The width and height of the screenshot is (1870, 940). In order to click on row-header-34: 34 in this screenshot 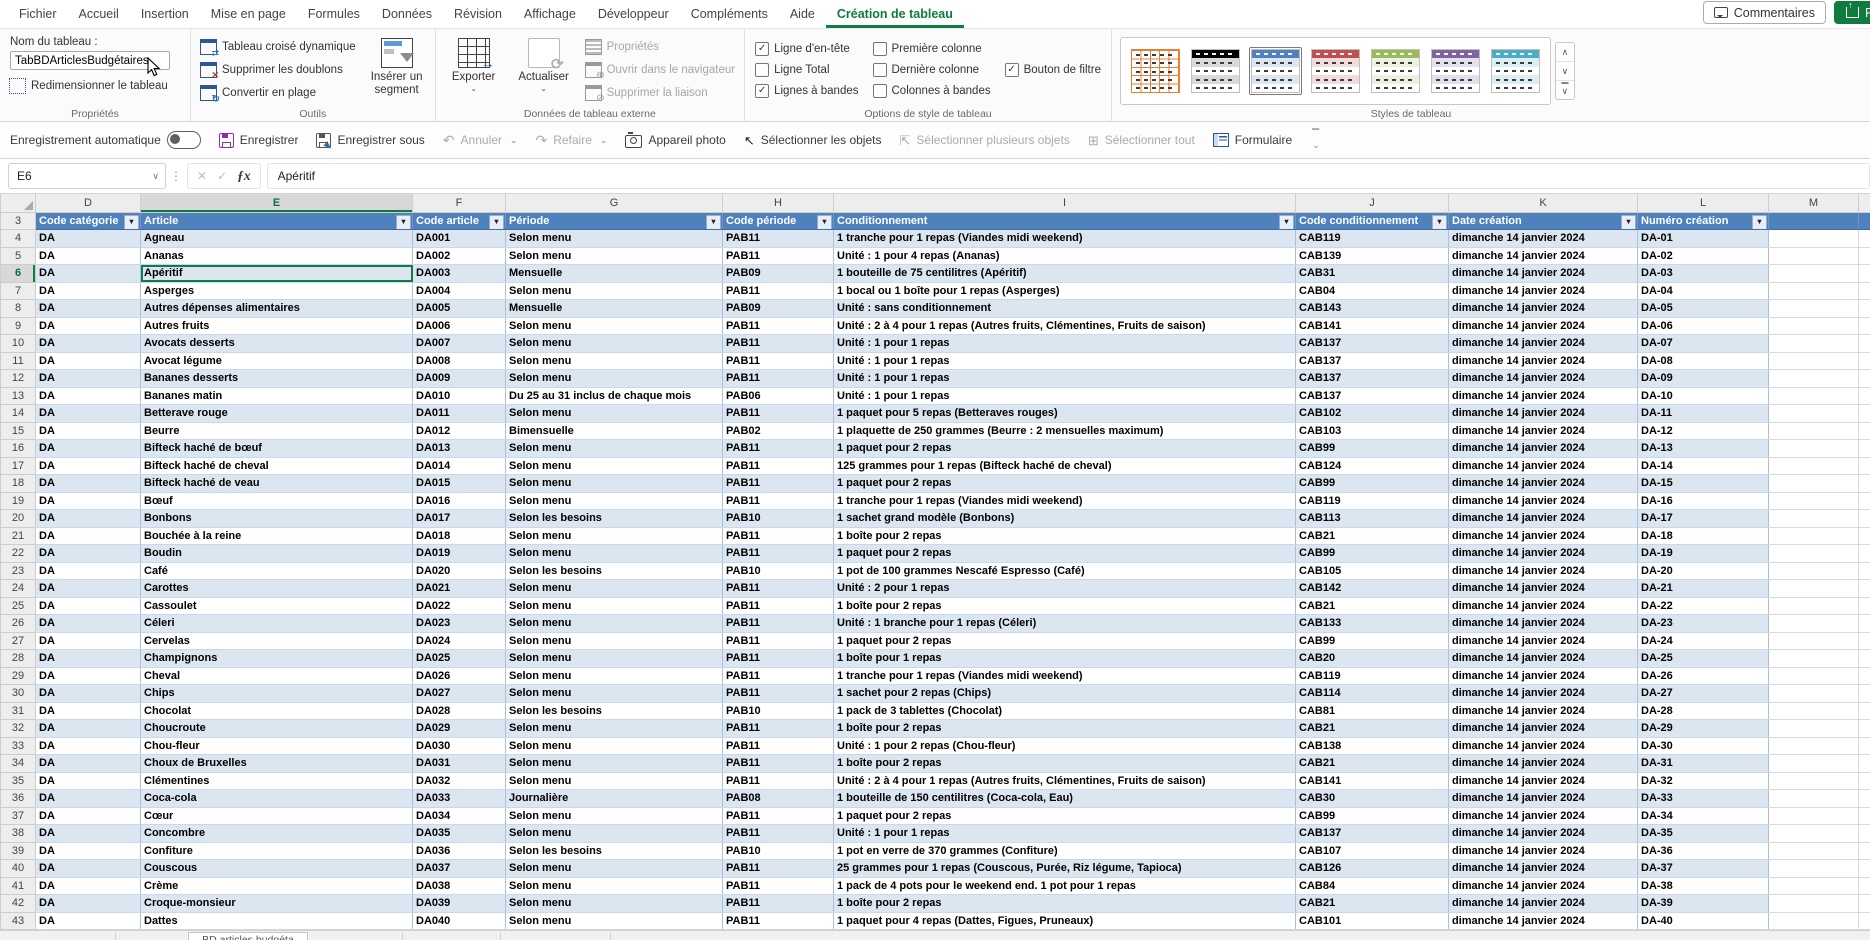, I will do `click(18, 763)`.